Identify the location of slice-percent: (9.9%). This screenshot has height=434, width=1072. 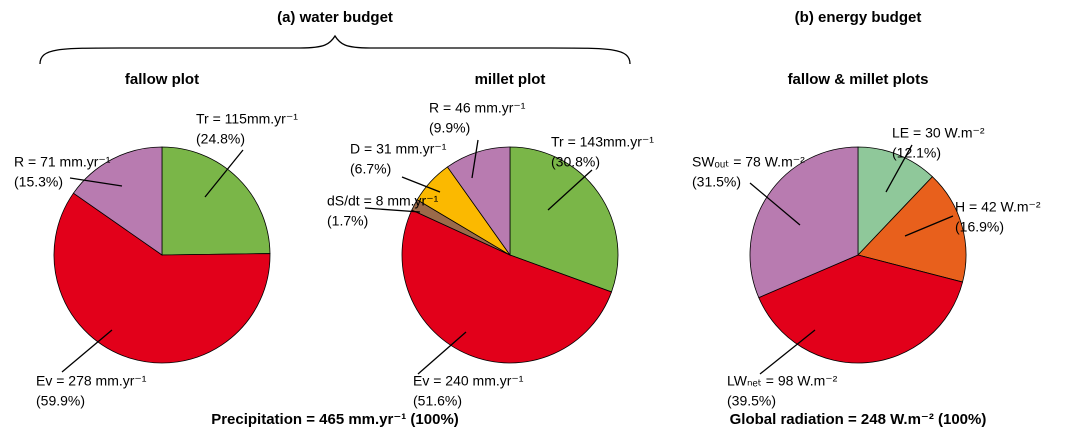
(449, 128).